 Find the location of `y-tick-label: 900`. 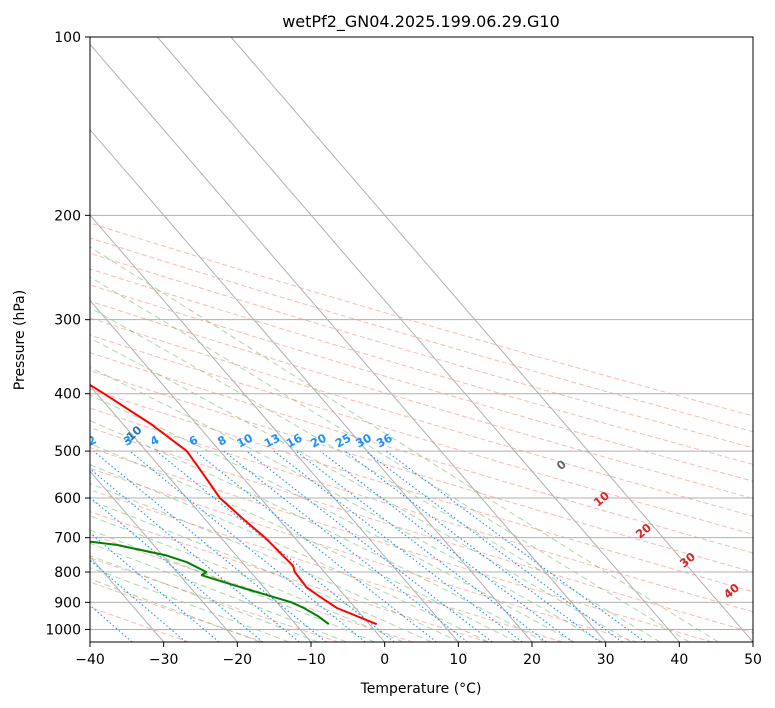

y-tick-label: 900 is located at coordinates (67, 603).